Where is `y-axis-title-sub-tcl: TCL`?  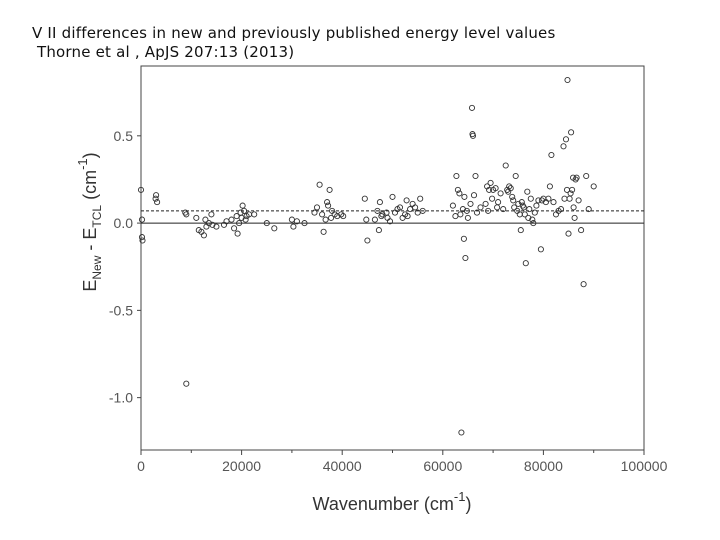
y-axis-title-sub-tcl: TCL is located at coordinates (97, 216).